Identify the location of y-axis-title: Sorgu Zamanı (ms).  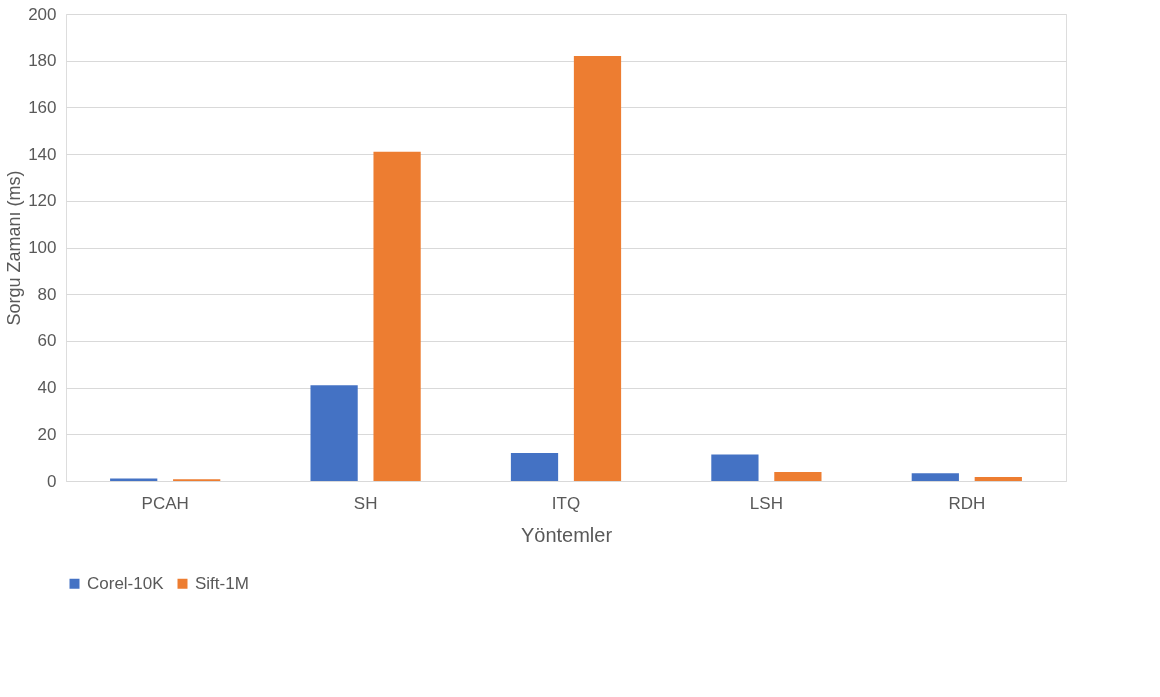
(14, 248).